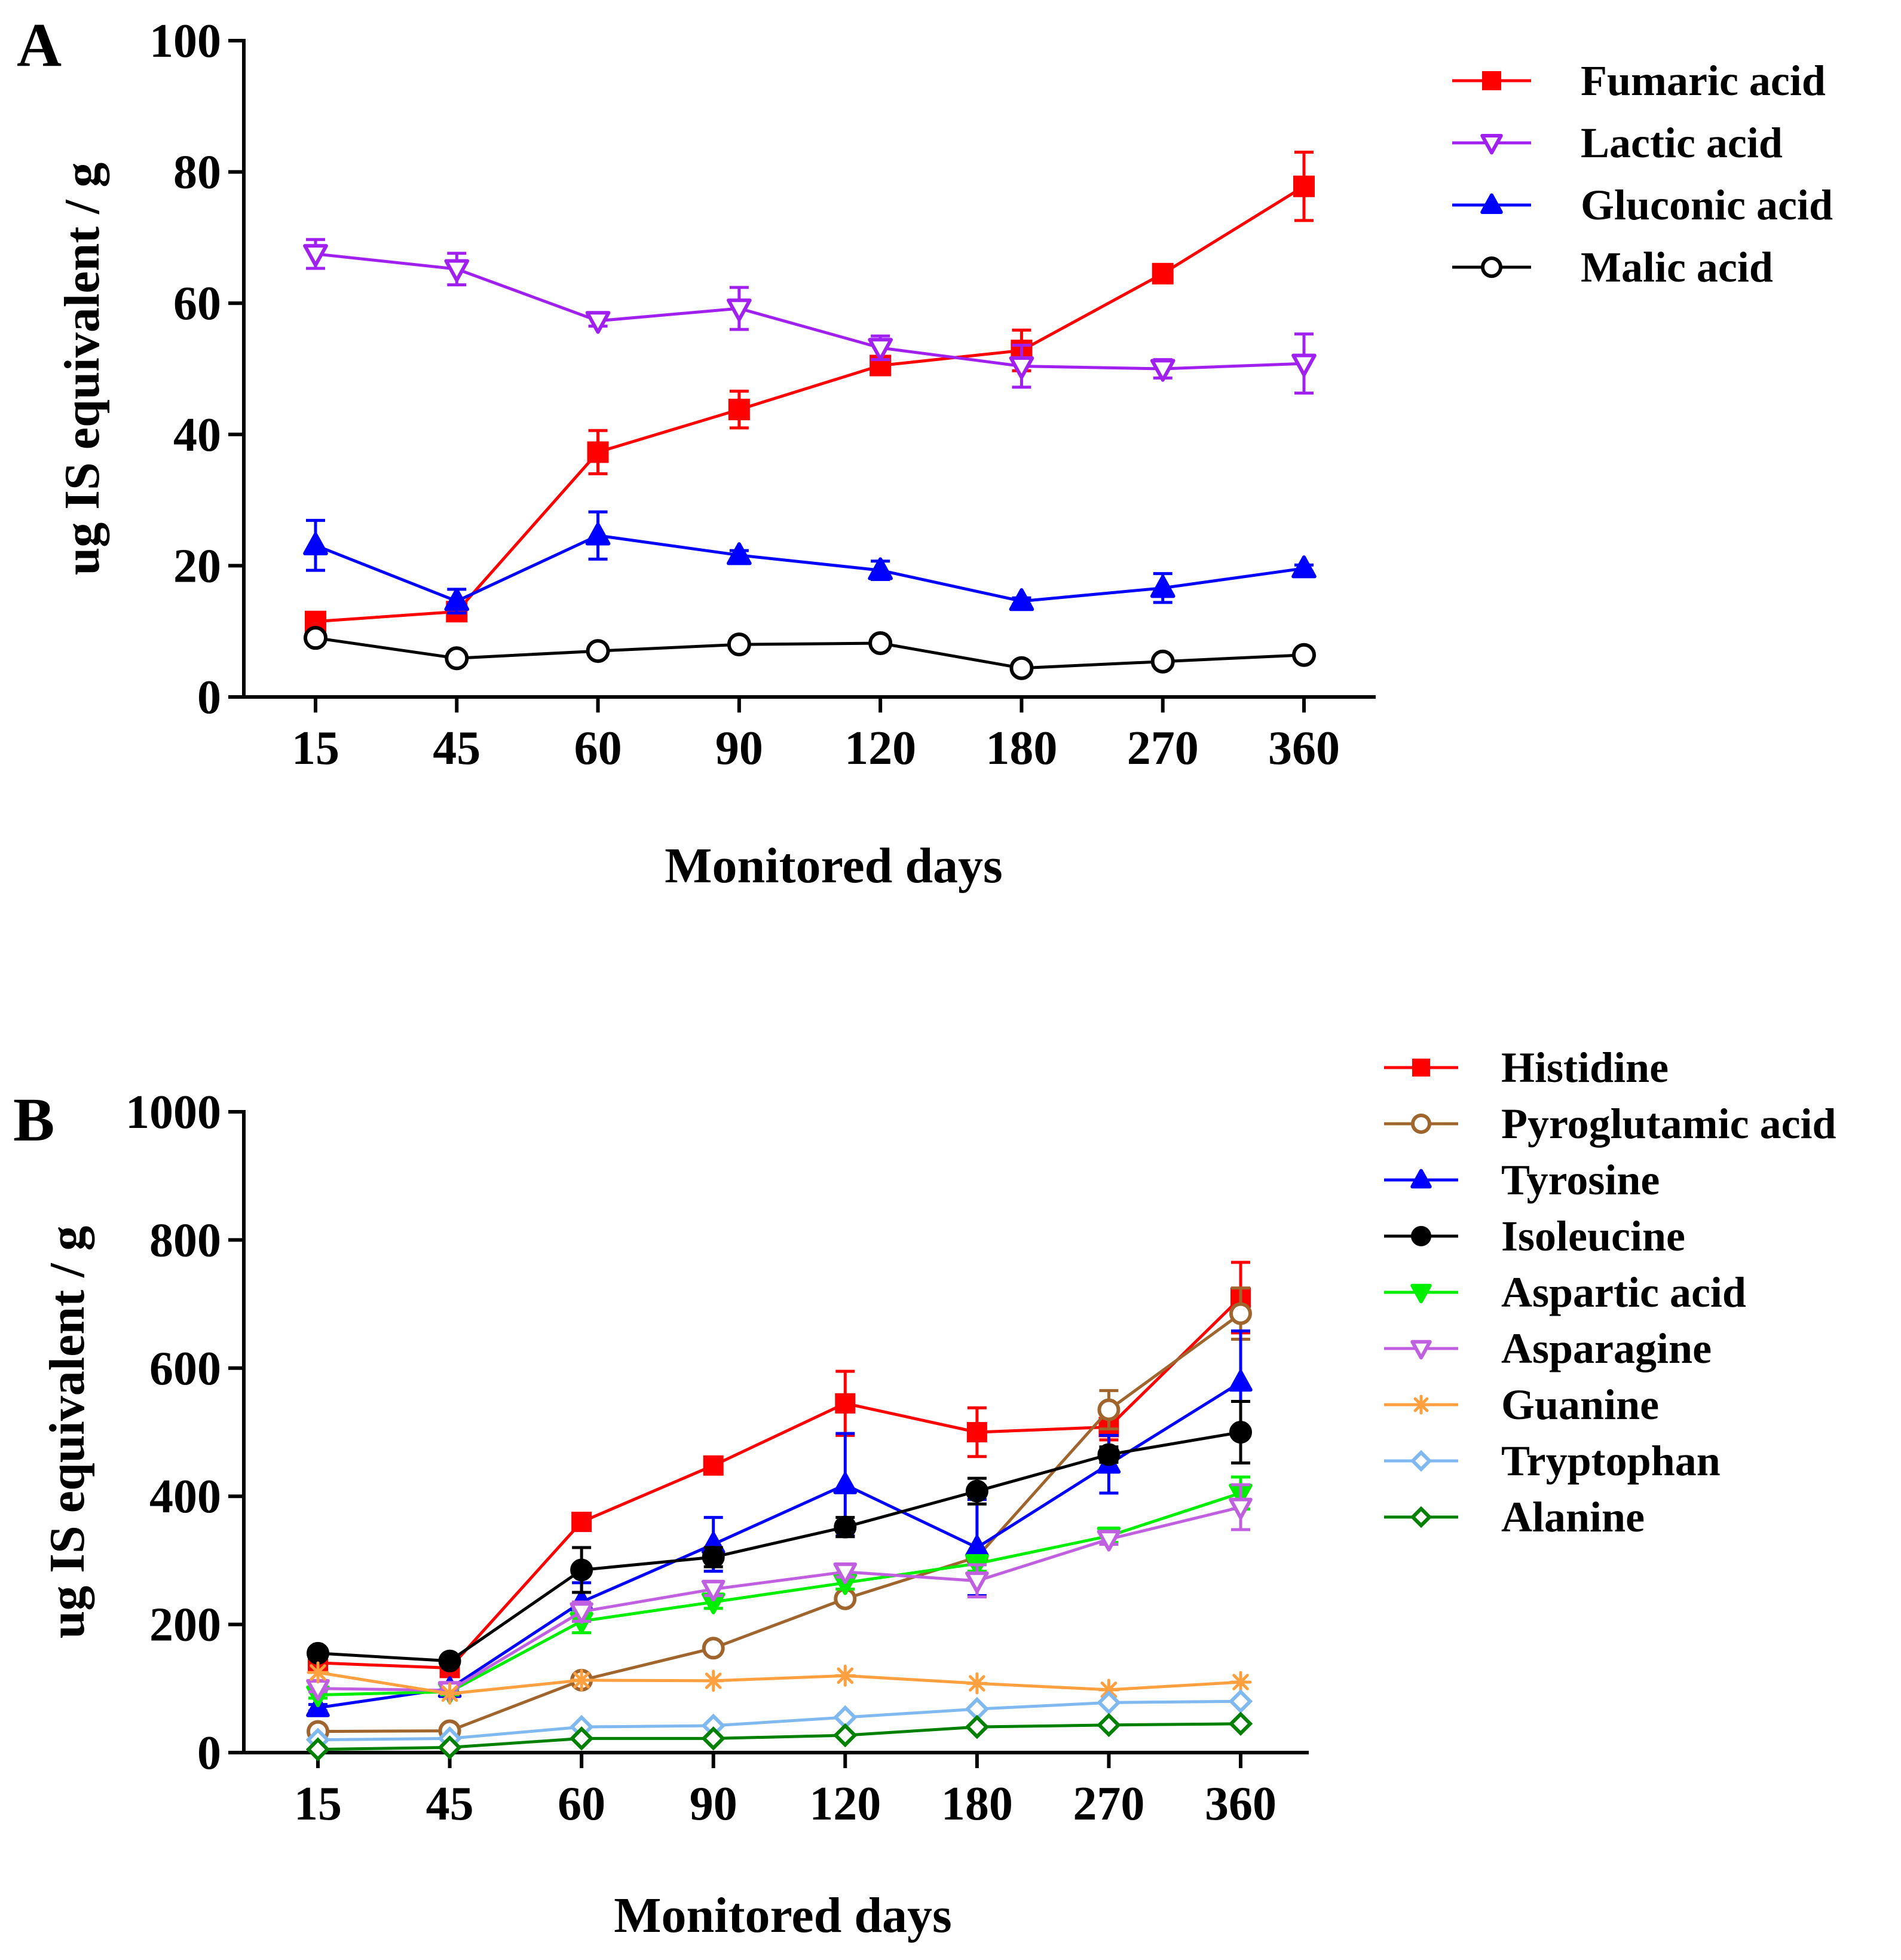 The height and width of the screenshot is (1960, 1901). I want to click on panel-a-y-tick-label-100: 100, so click(185, 41).